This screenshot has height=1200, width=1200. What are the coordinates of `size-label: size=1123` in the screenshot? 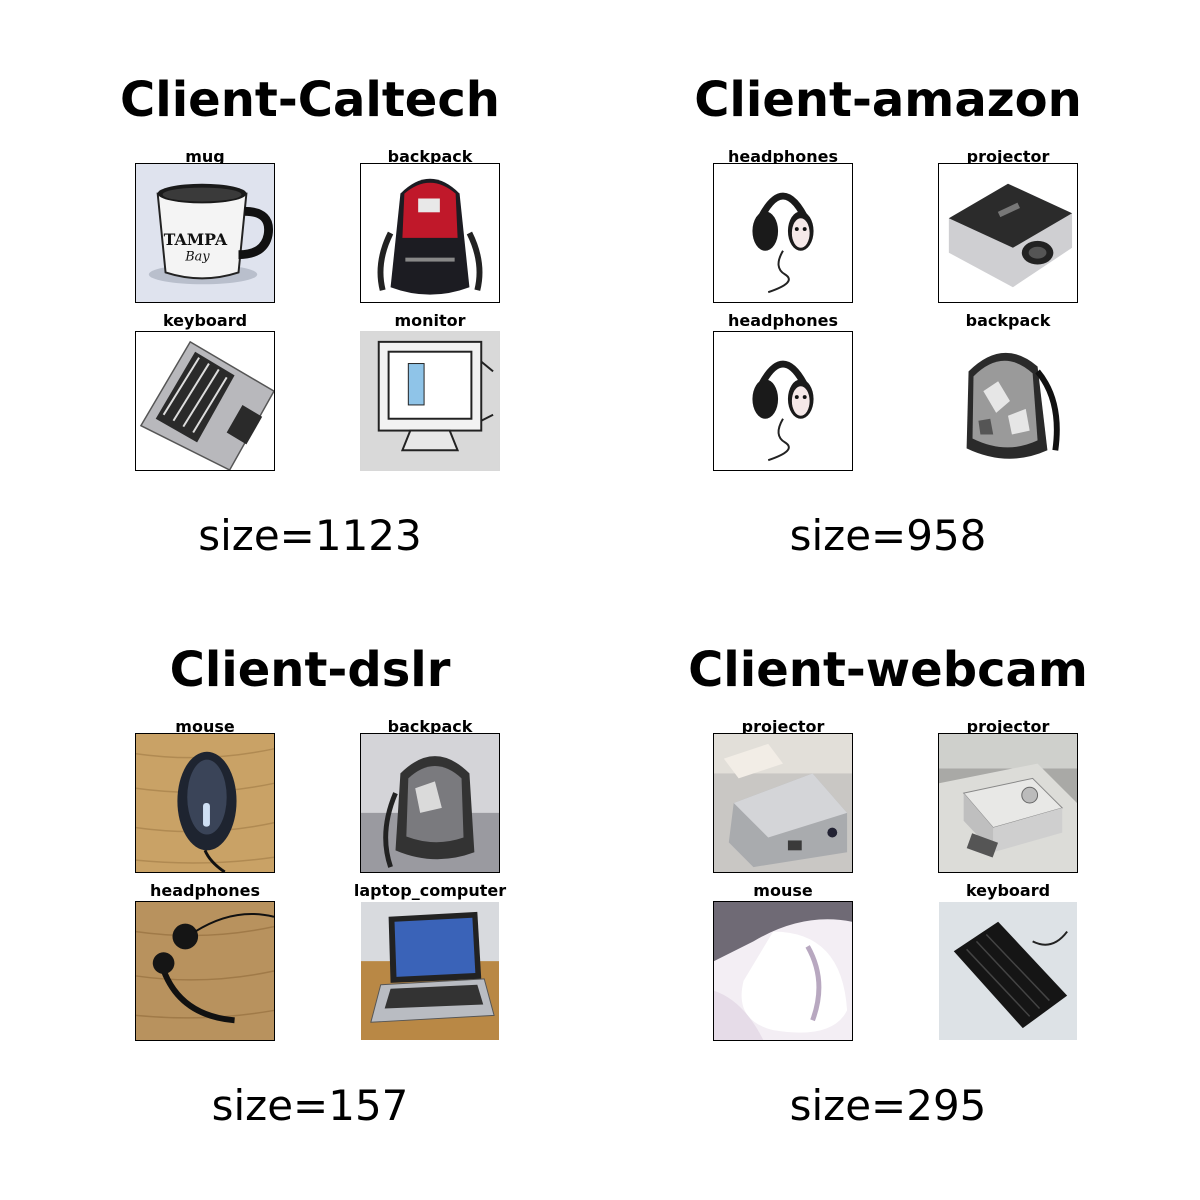 It's located at (310, 535).